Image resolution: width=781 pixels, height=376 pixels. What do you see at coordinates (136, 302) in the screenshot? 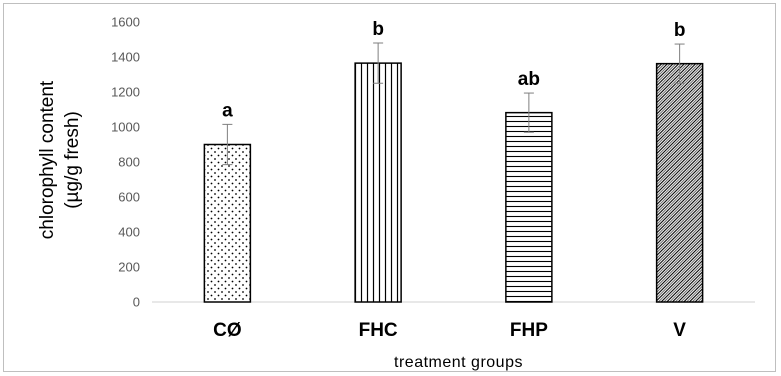
I see `y-tick-label: 0` at bounding box center [136, 302].